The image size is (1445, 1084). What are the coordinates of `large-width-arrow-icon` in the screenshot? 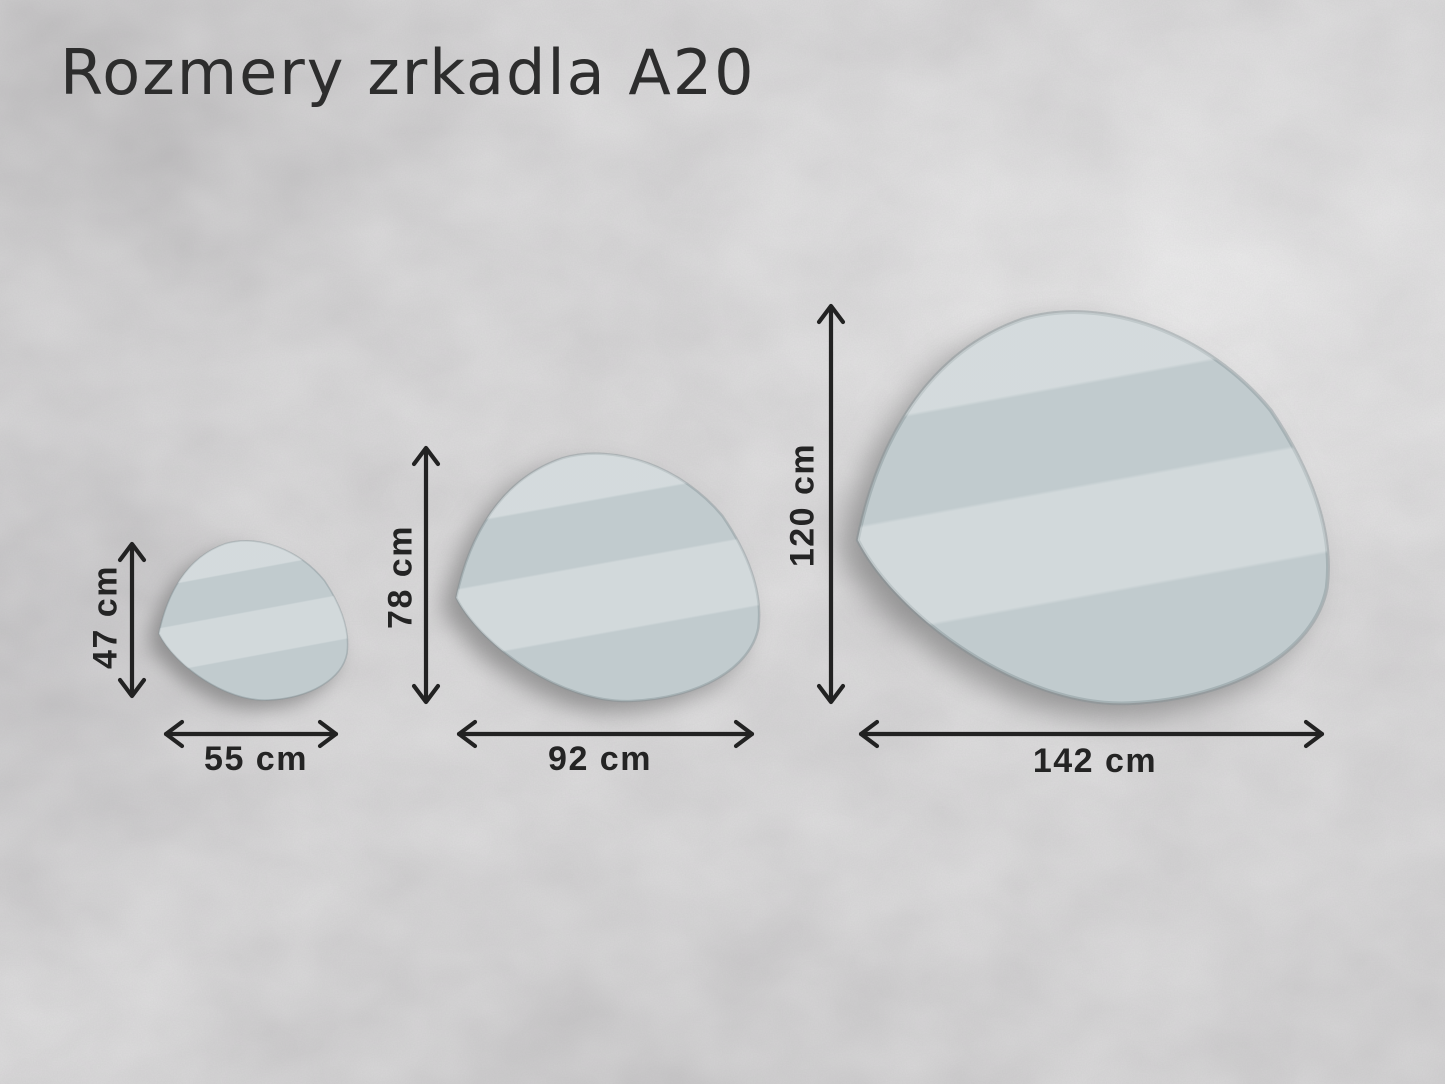 It's located at (1091, 734).